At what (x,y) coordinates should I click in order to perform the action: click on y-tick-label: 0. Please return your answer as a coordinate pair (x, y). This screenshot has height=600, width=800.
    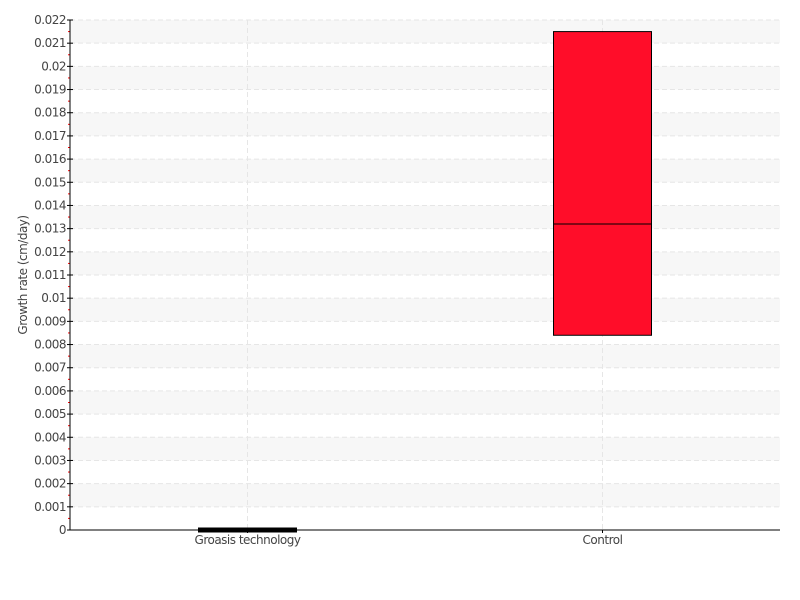
    Looking at the image, I should click on (62, 530).